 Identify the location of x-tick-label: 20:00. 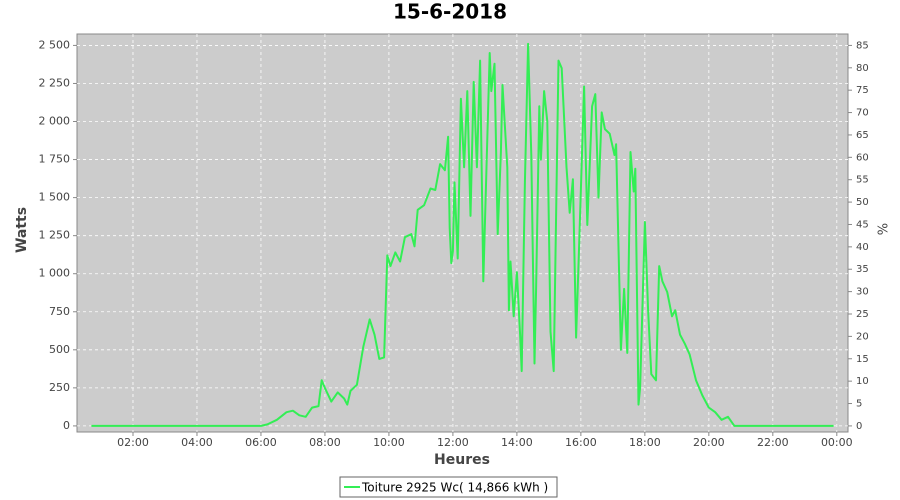
(709, 442).